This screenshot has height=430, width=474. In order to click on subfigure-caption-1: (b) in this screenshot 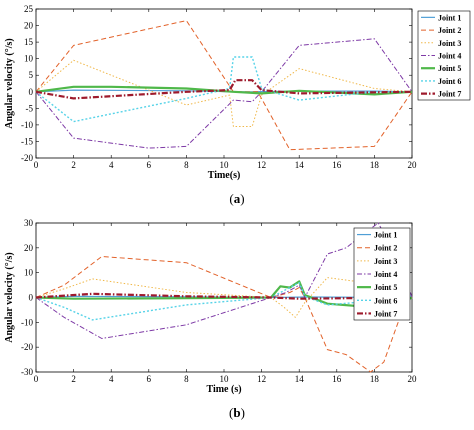, I will do `click(237, 412)`.